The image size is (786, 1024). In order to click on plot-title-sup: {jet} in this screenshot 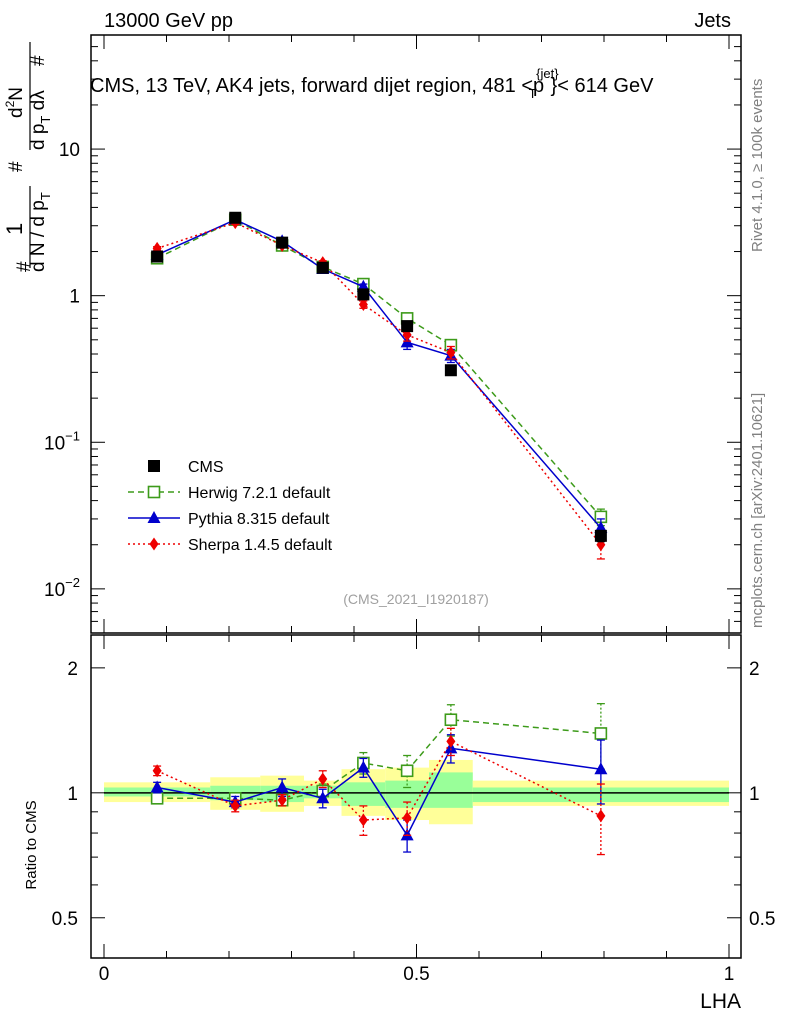, I will do `click(547, 73)`.